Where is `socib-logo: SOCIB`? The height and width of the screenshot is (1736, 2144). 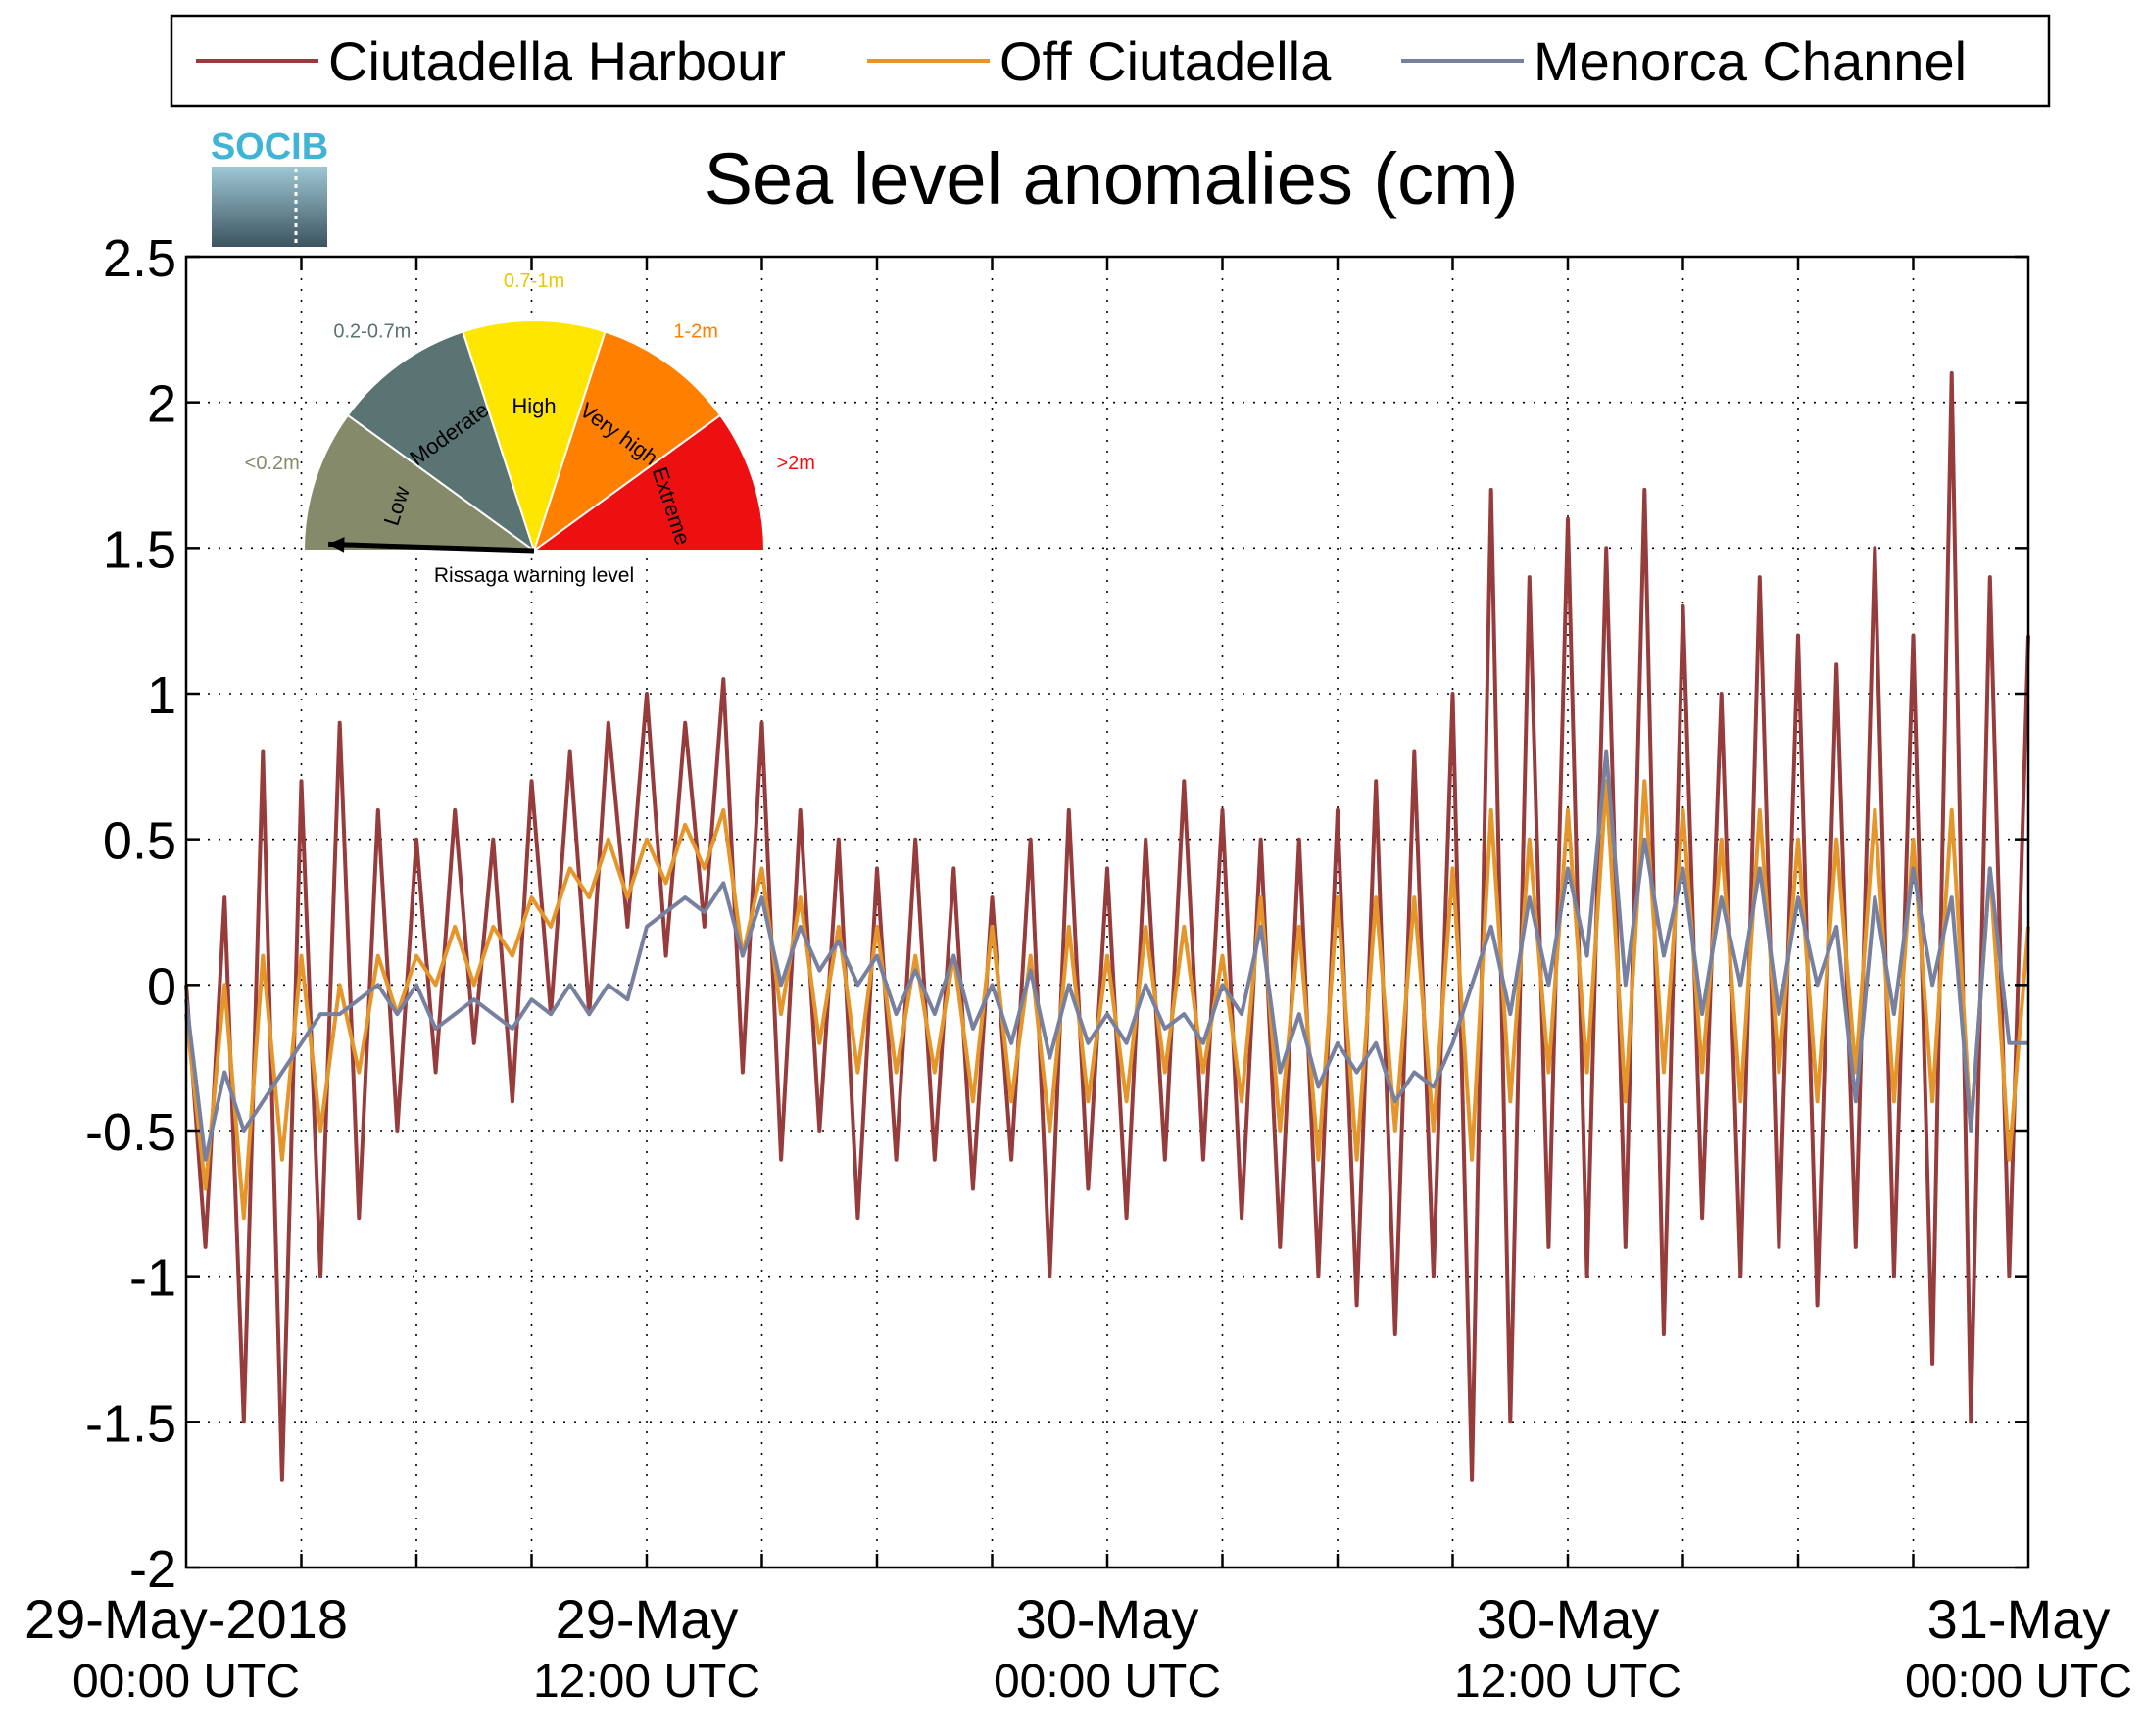
socib-logo: SOCIB is located at coordinates (269, 186).